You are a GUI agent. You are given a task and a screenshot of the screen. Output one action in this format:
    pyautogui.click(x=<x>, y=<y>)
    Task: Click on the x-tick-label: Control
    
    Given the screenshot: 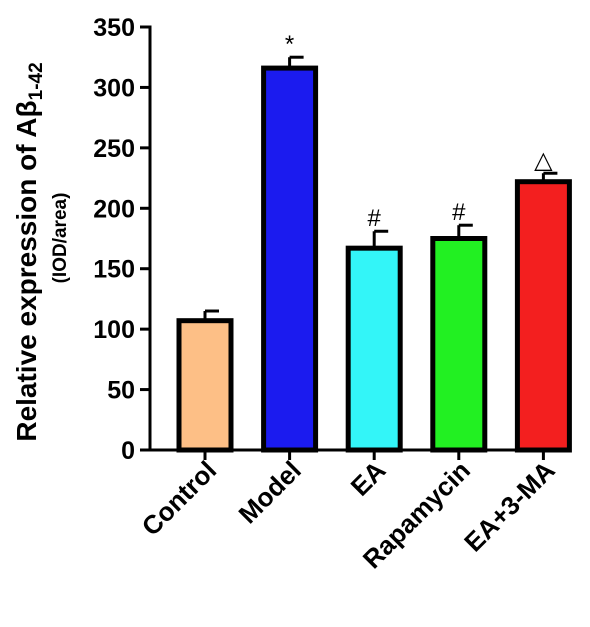 What is the action you would take?
    pyautogui.click(x=179, y=498)
    